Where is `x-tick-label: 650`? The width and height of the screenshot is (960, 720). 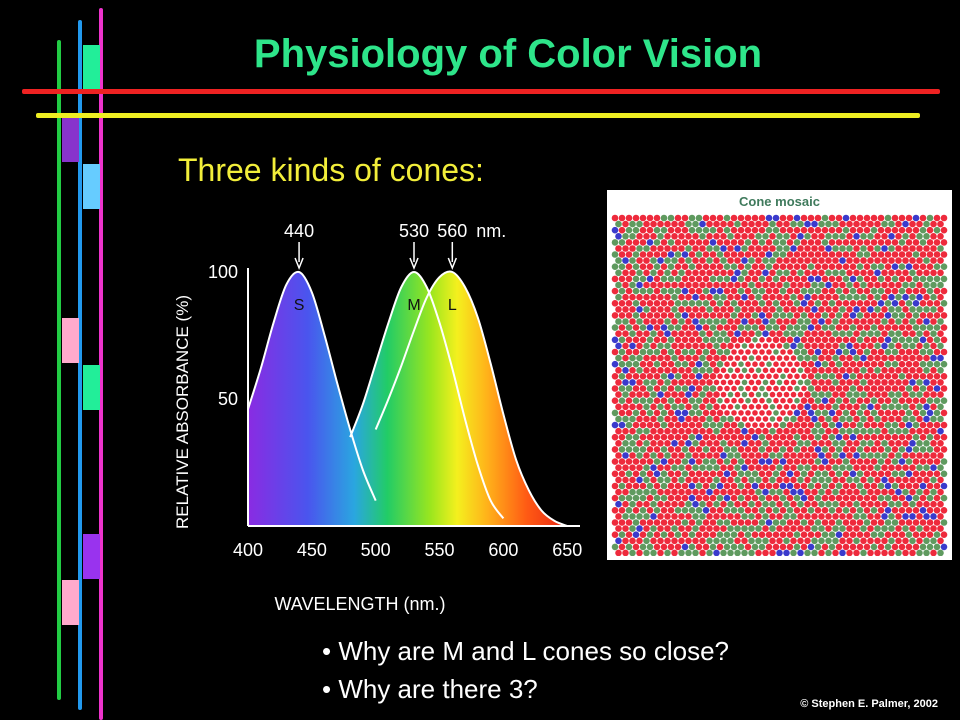 x-tick-label: 650 is located at coordinates (567, 550).